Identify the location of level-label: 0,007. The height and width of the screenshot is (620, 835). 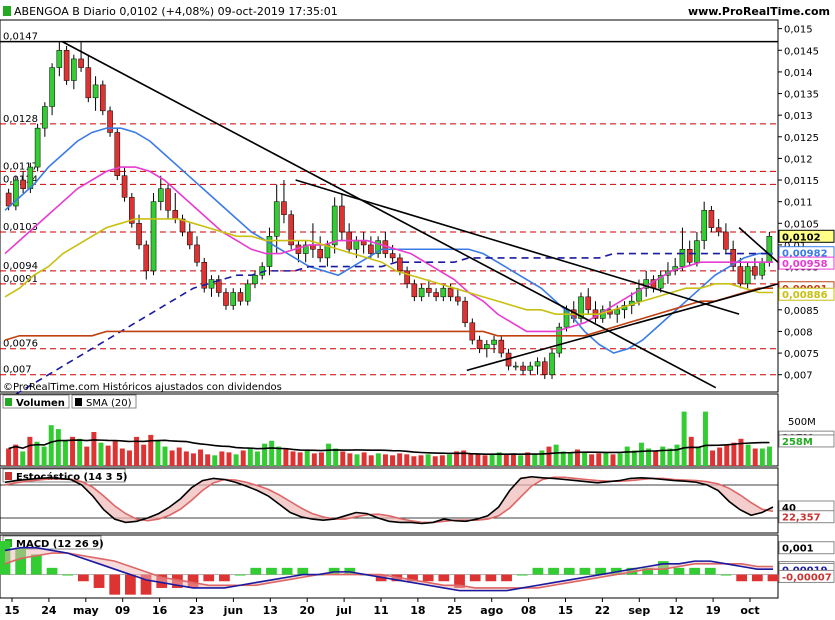
(17, 370).